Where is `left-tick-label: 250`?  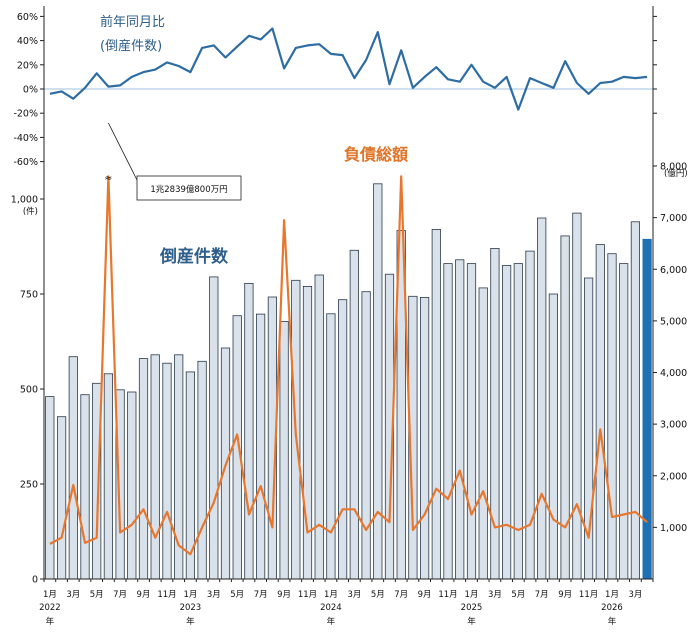
left-tick-label: 250 is located at coordinates (29, 485).